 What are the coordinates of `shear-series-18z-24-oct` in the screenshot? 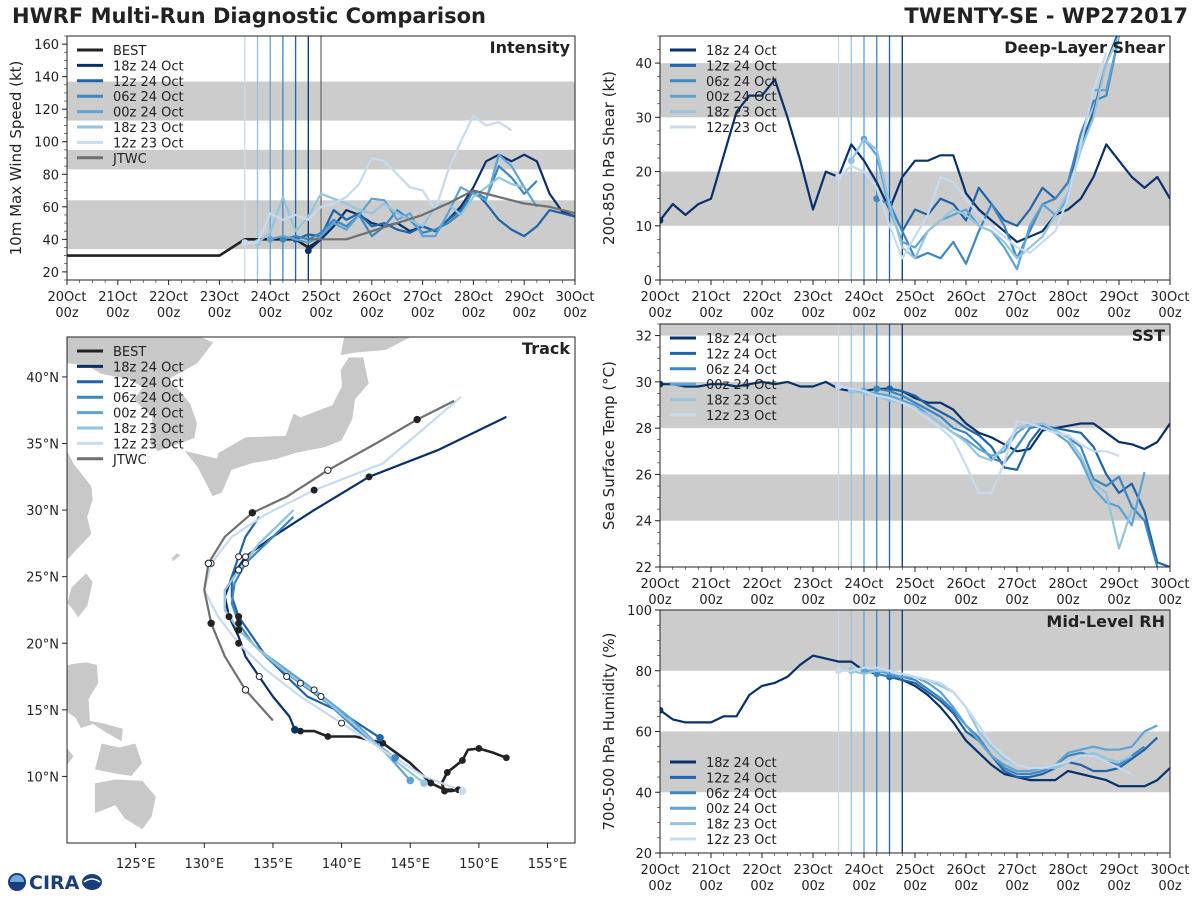 It's located at (915, 161).